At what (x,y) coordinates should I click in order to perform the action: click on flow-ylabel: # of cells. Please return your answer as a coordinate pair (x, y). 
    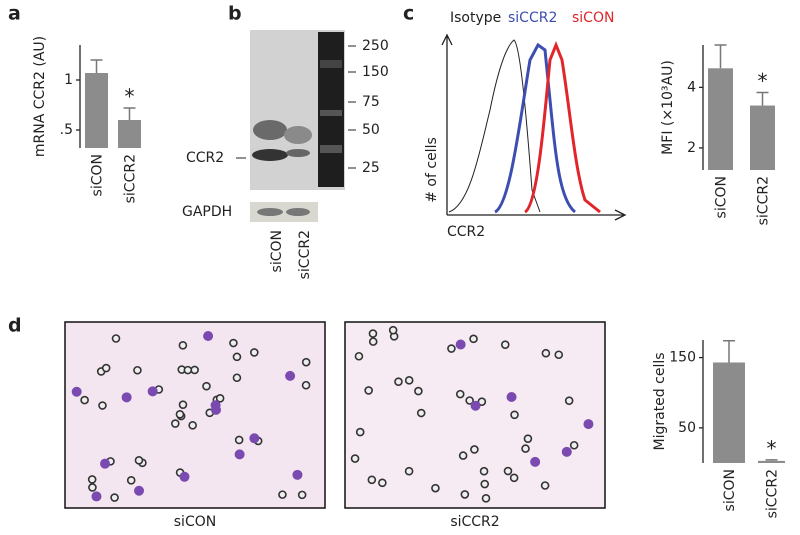
    Looking at the image, I should click on (432, 170).